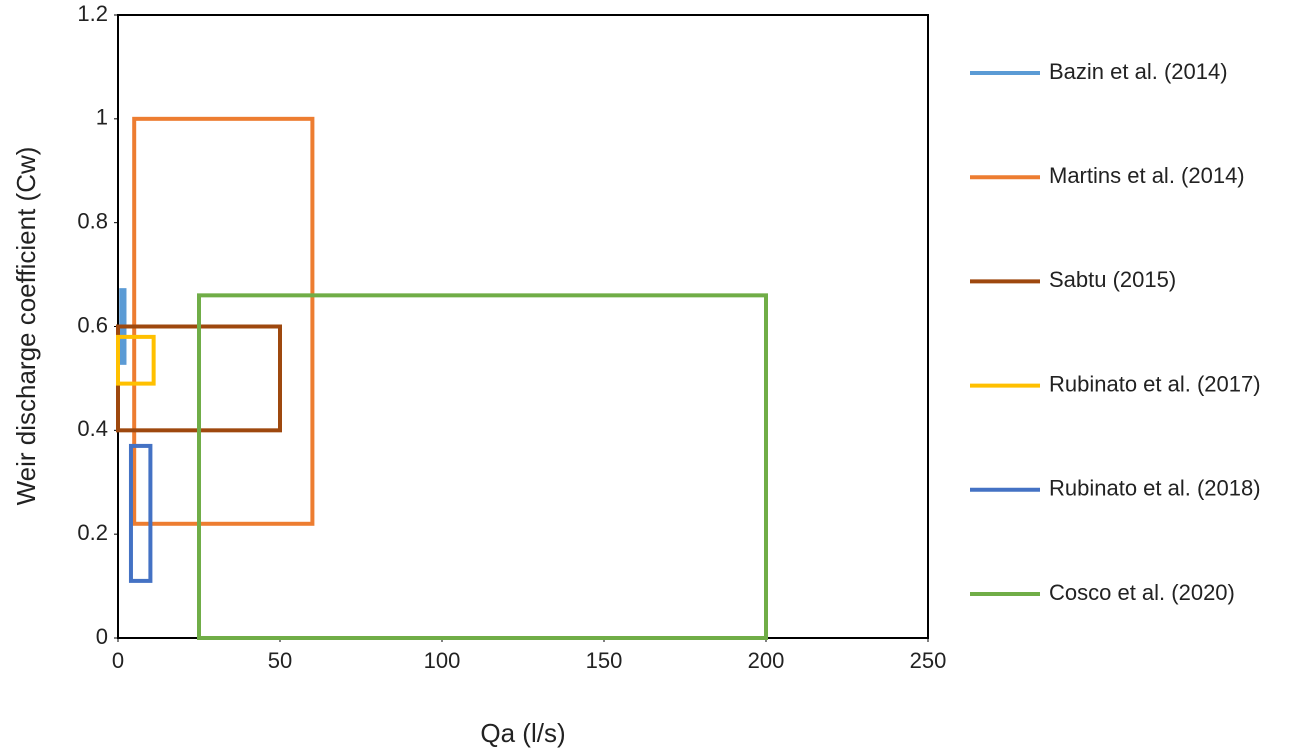 This screenshot has height=755, width=1300. What do you see at coordinates (102, 117) in the screenshot?
I see `y-tick-label: 1` at bounding box center [102, 117].